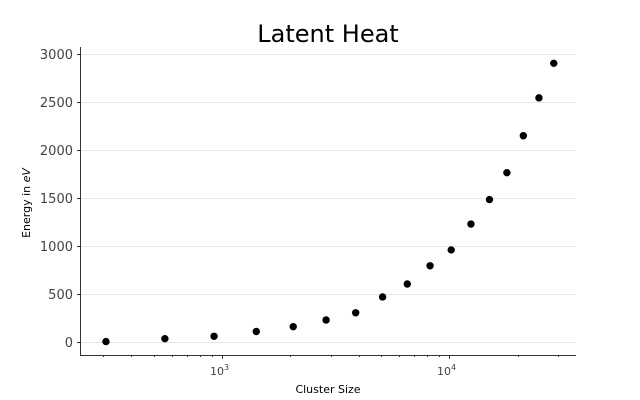  Describe the element at coordinates (26, 210) in the screenshot. I see `y-axis-label-text: Energy in` at that location.